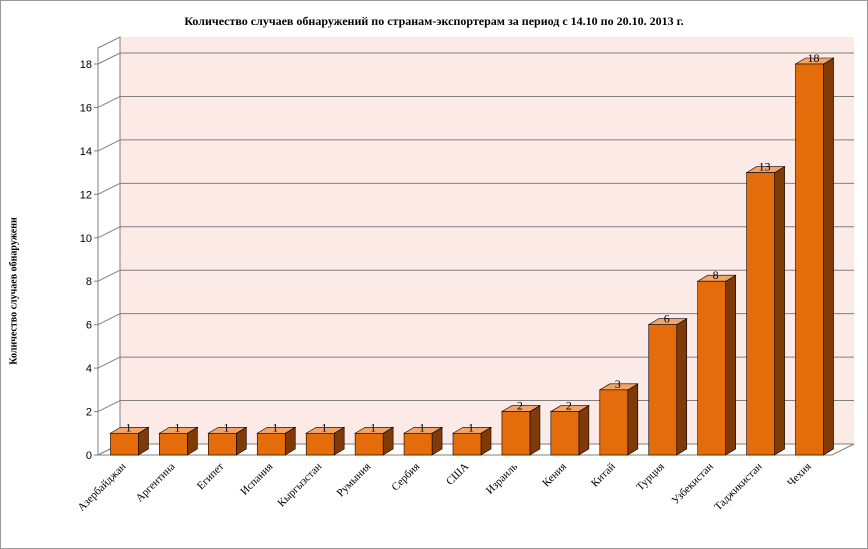 The image size is (868, 549). Describe the element at coordinates (89, 456) in the screenshot. I see `y-tick-label: 0` at that location.